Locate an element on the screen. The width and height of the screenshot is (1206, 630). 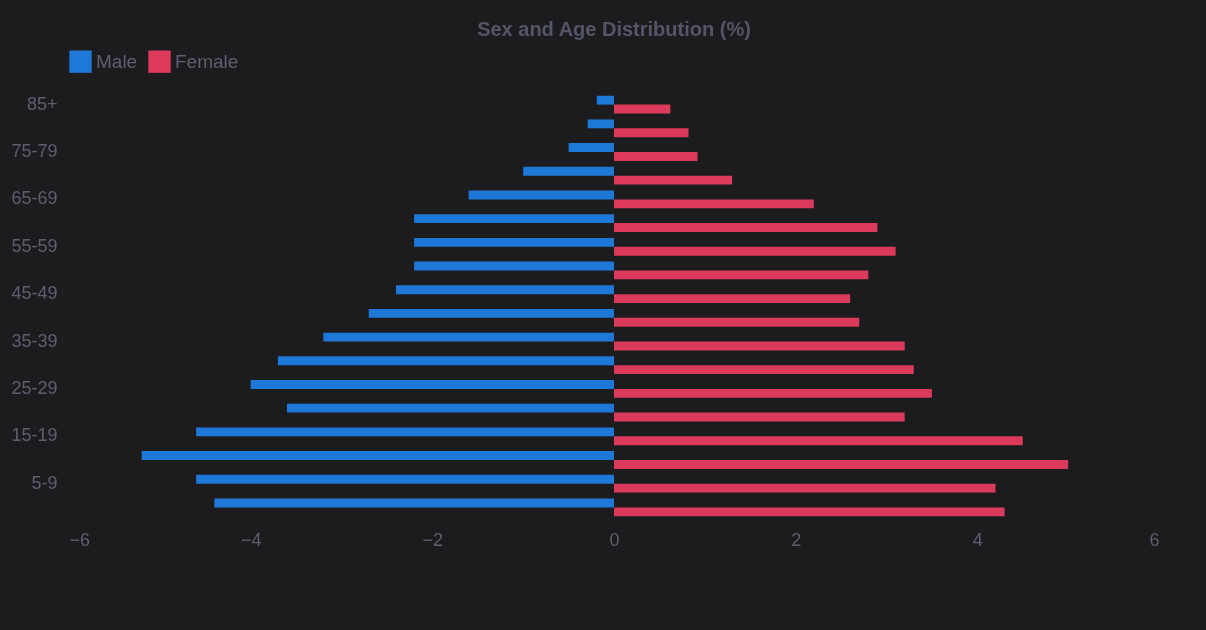
y-tick-label: 75-79 is located at coordinates (34, 151).